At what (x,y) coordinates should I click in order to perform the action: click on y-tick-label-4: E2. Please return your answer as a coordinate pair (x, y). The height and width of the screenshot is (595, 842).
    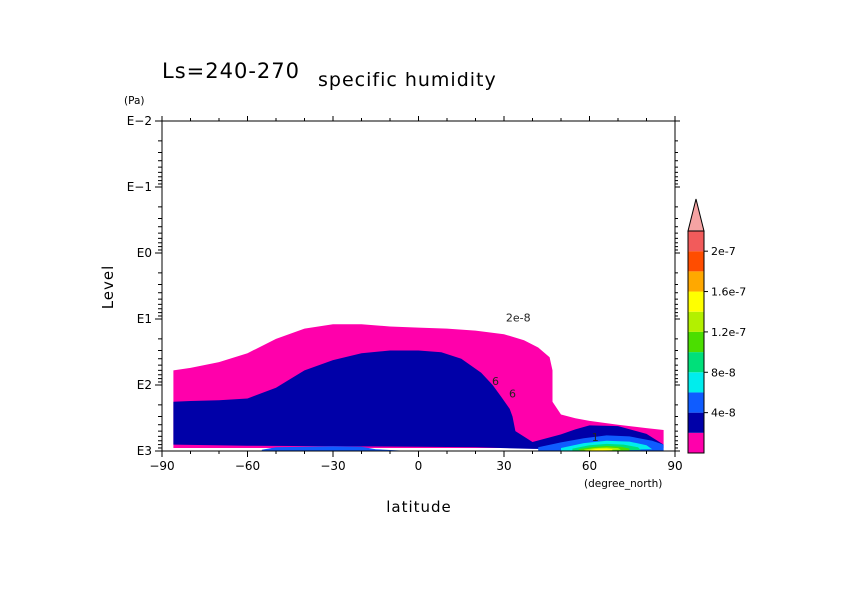
    Looking at the image, I should click on (144, 385).